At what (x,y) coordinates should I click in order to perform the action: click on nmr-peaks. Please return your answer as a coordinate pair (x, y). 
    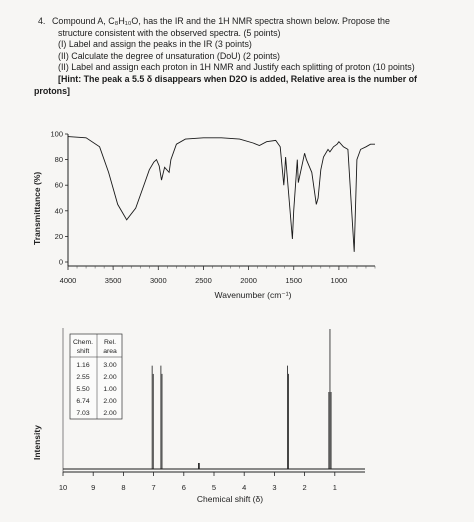
    Looking at the image, I should click on (241, 399).